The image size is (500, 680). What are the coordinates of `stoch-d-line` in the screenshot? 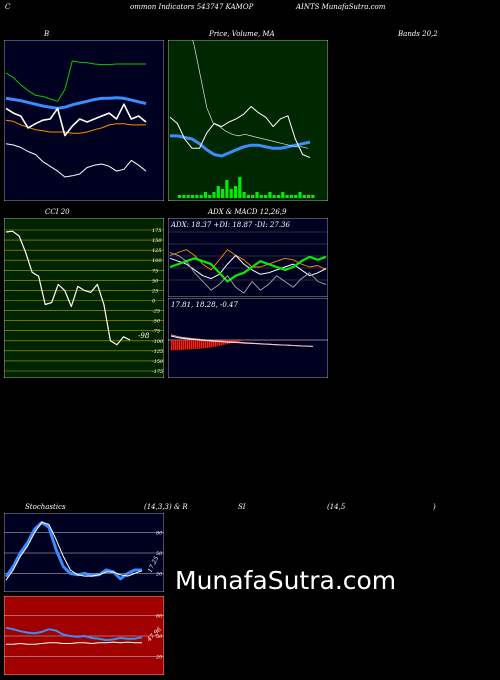 It's located at (74, 551).